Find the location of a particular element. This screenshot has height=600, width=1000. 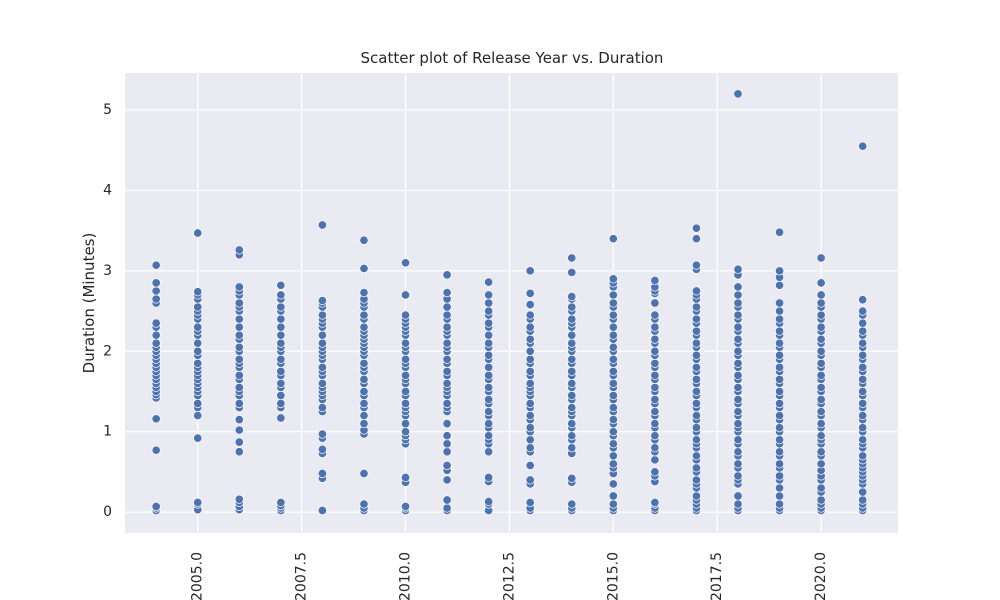

y-tick-label: 4 is located at coordinates (107, 190).